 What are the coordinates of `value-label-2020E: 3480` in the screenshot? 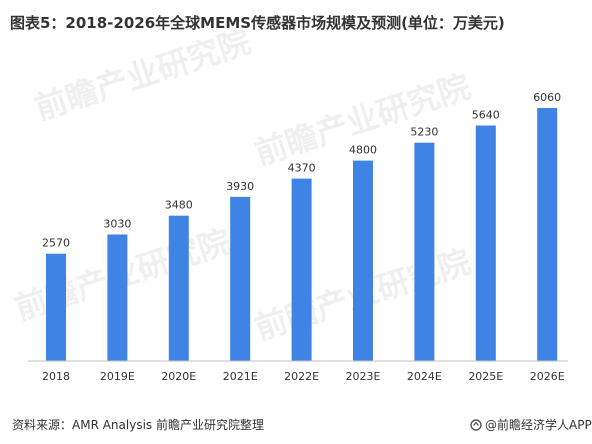 It's located at (179, 205).